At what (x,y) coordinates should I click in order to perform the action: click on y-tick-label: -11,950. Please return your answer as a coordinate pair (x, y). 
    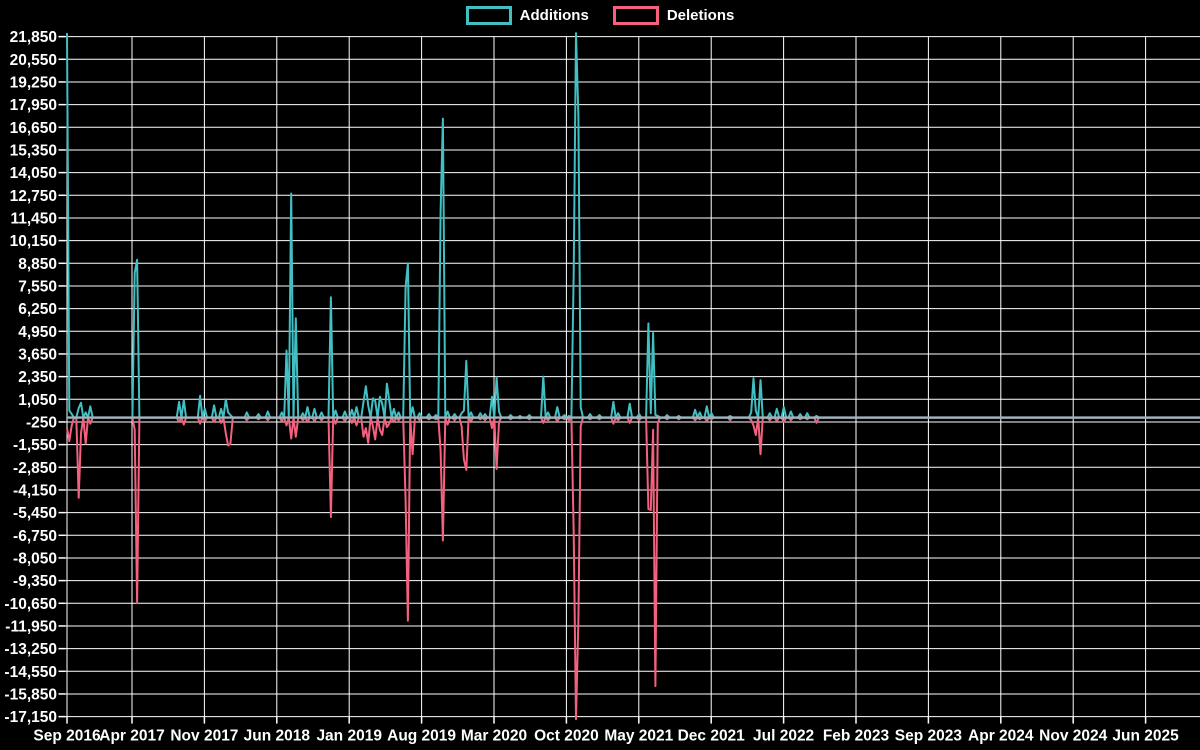
    Looking at the image, I should click on (31, 626).